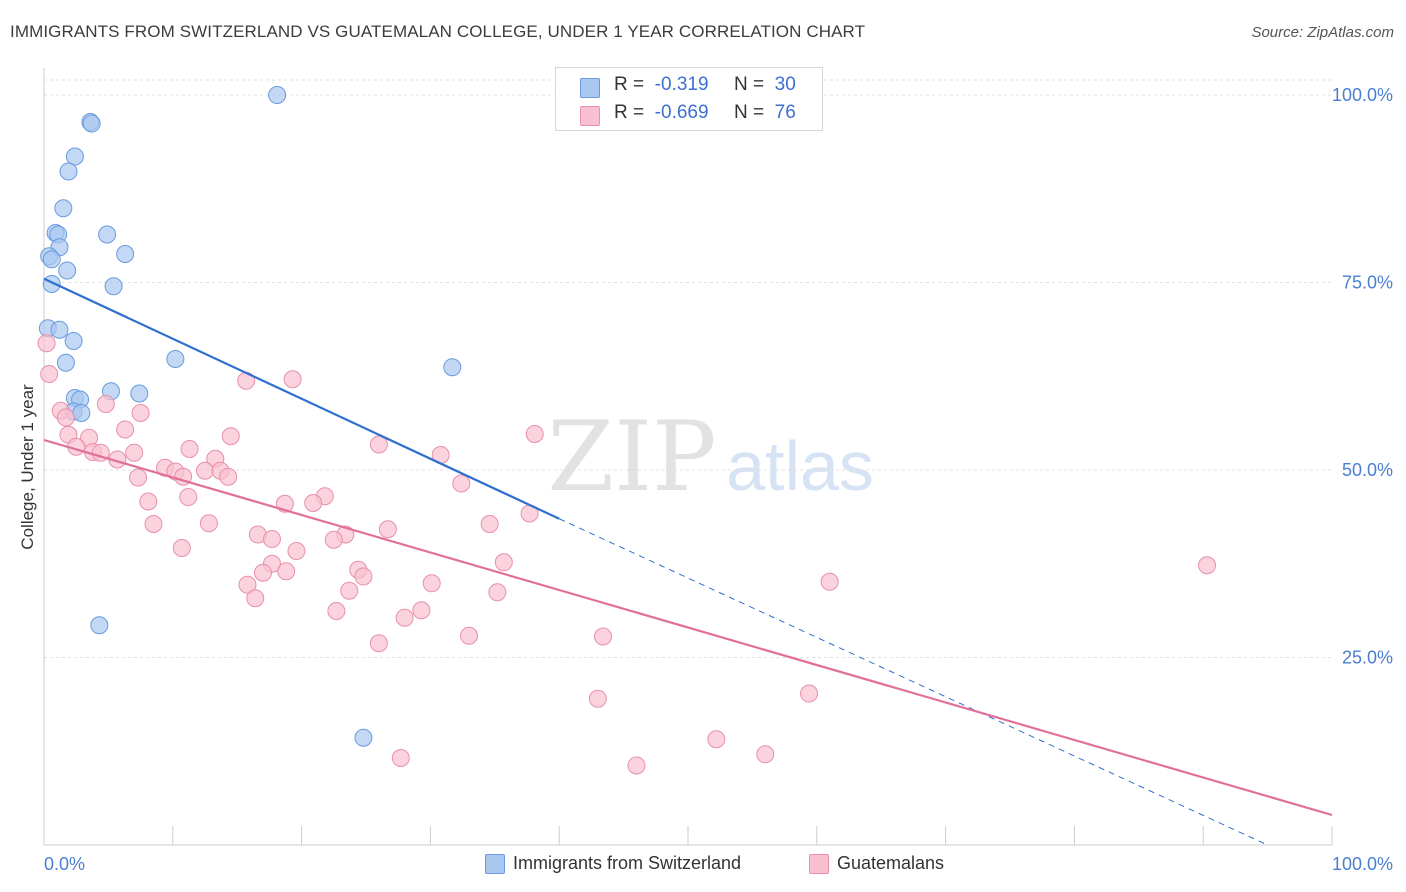 The height and width of the screenshot is (892, 1406). I want to click on watermark-atlas: atlas, so click(800, 466).